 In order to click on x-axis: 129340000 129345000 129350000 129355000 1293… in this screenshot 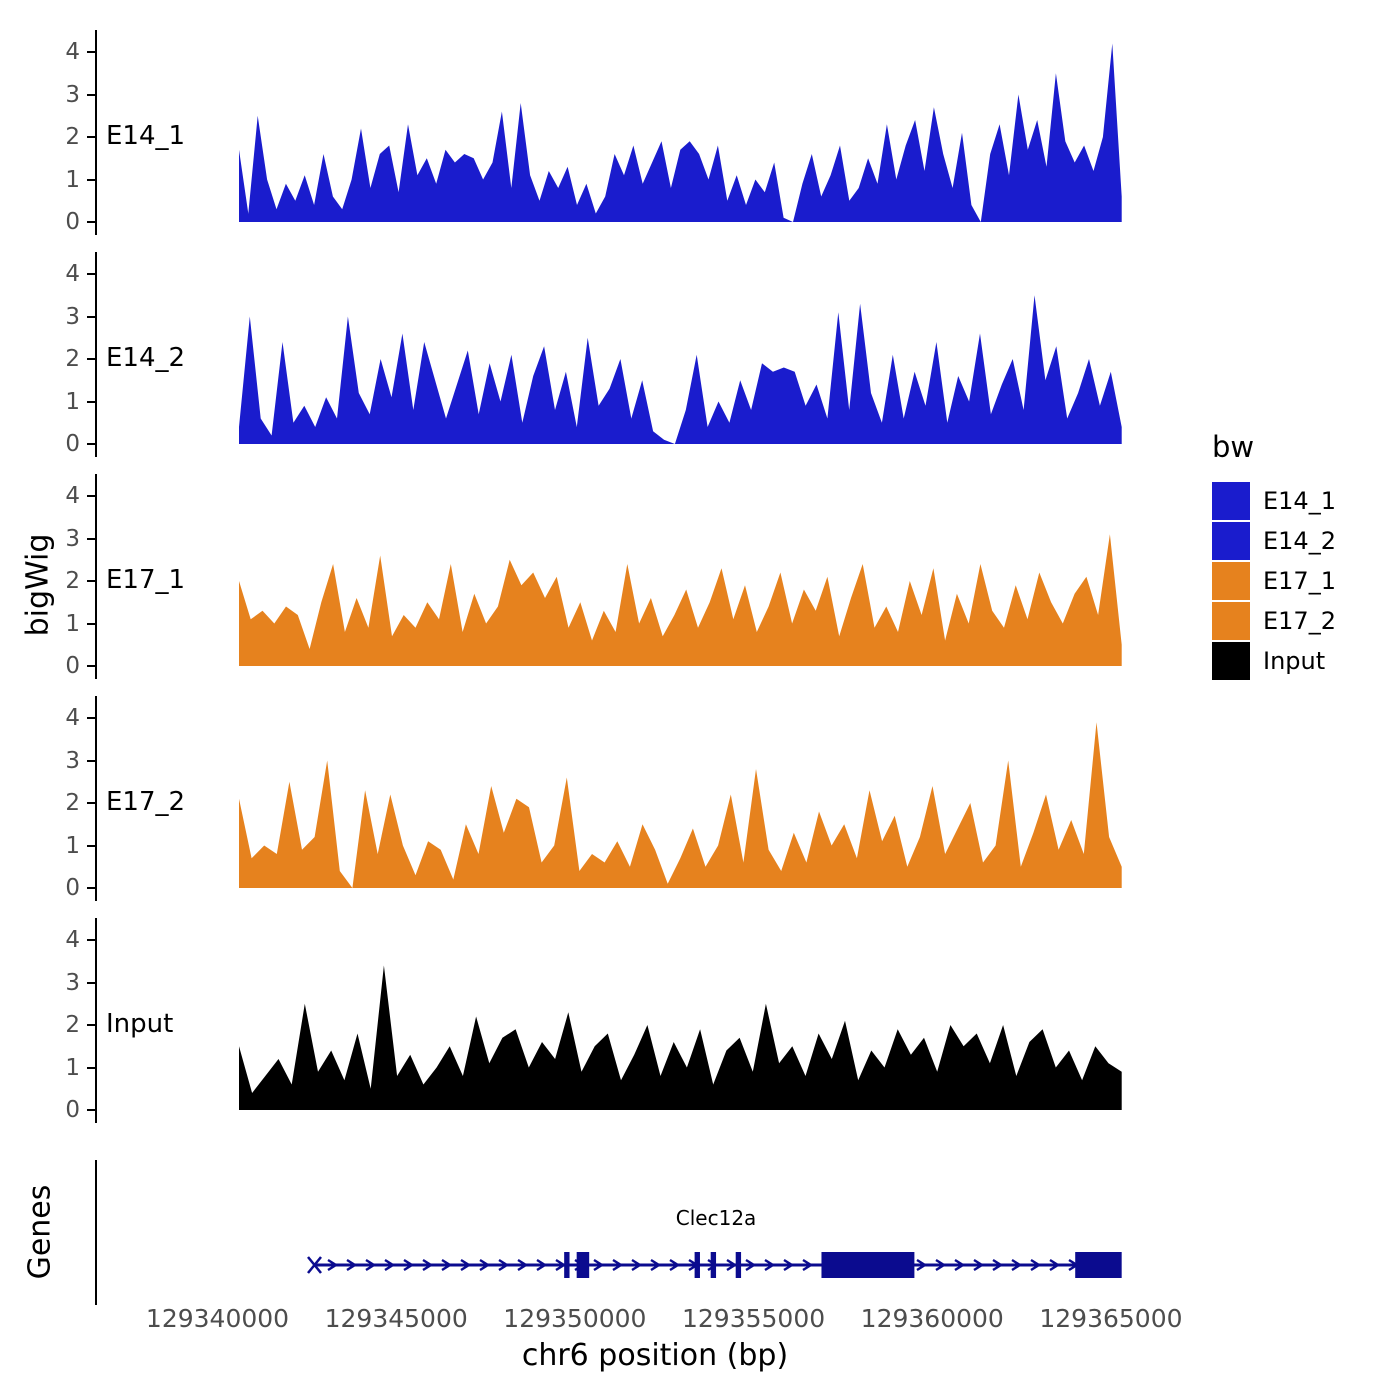, I will do `click(700, 1319)`.